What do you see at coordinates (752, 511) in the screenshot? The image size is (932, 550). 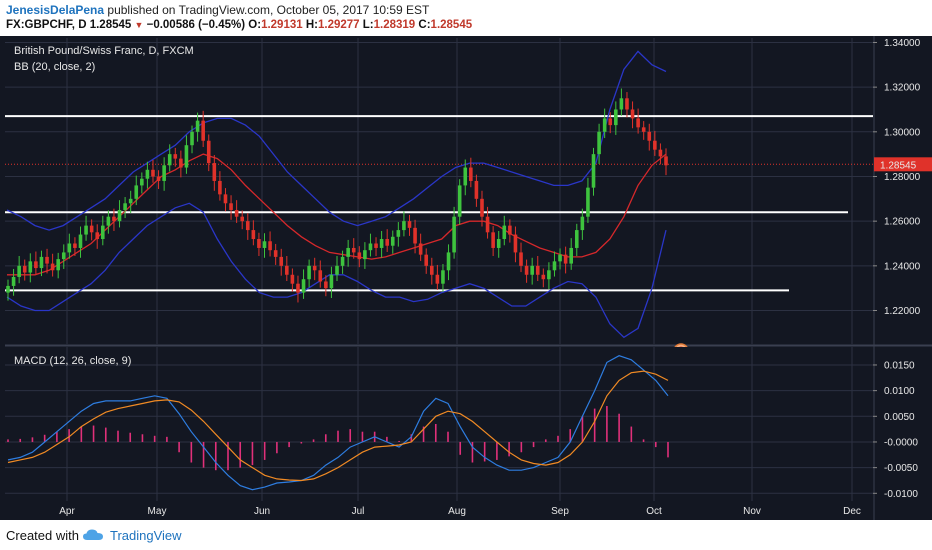 I see `time-tick-label: Nov` at bounding box center [752, 511].